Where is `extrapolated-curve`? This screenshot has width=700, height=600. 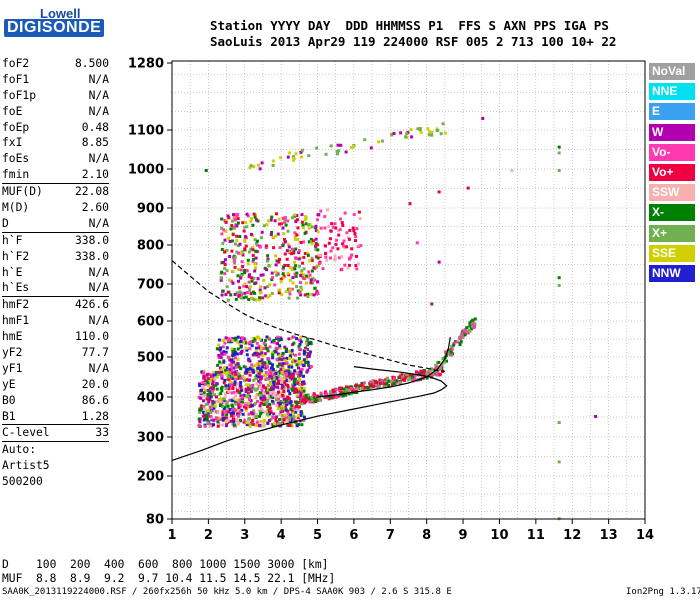
extrapolated-curve is located at coordinates (308, 316).